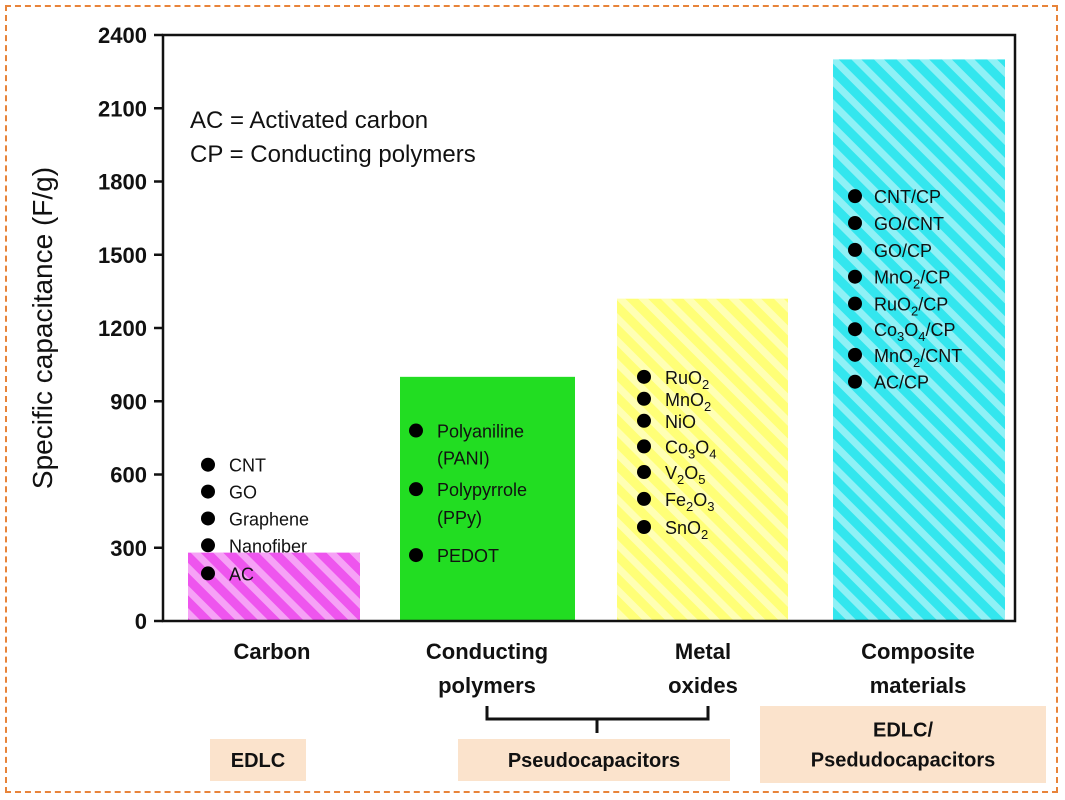 This screenshot has height=800, width=1065. What do you see at coordinates (42, 328) in the screenshot?
I see `y-axis-title: Specific capacitance (F/g)` at bounding box center [42, 328].